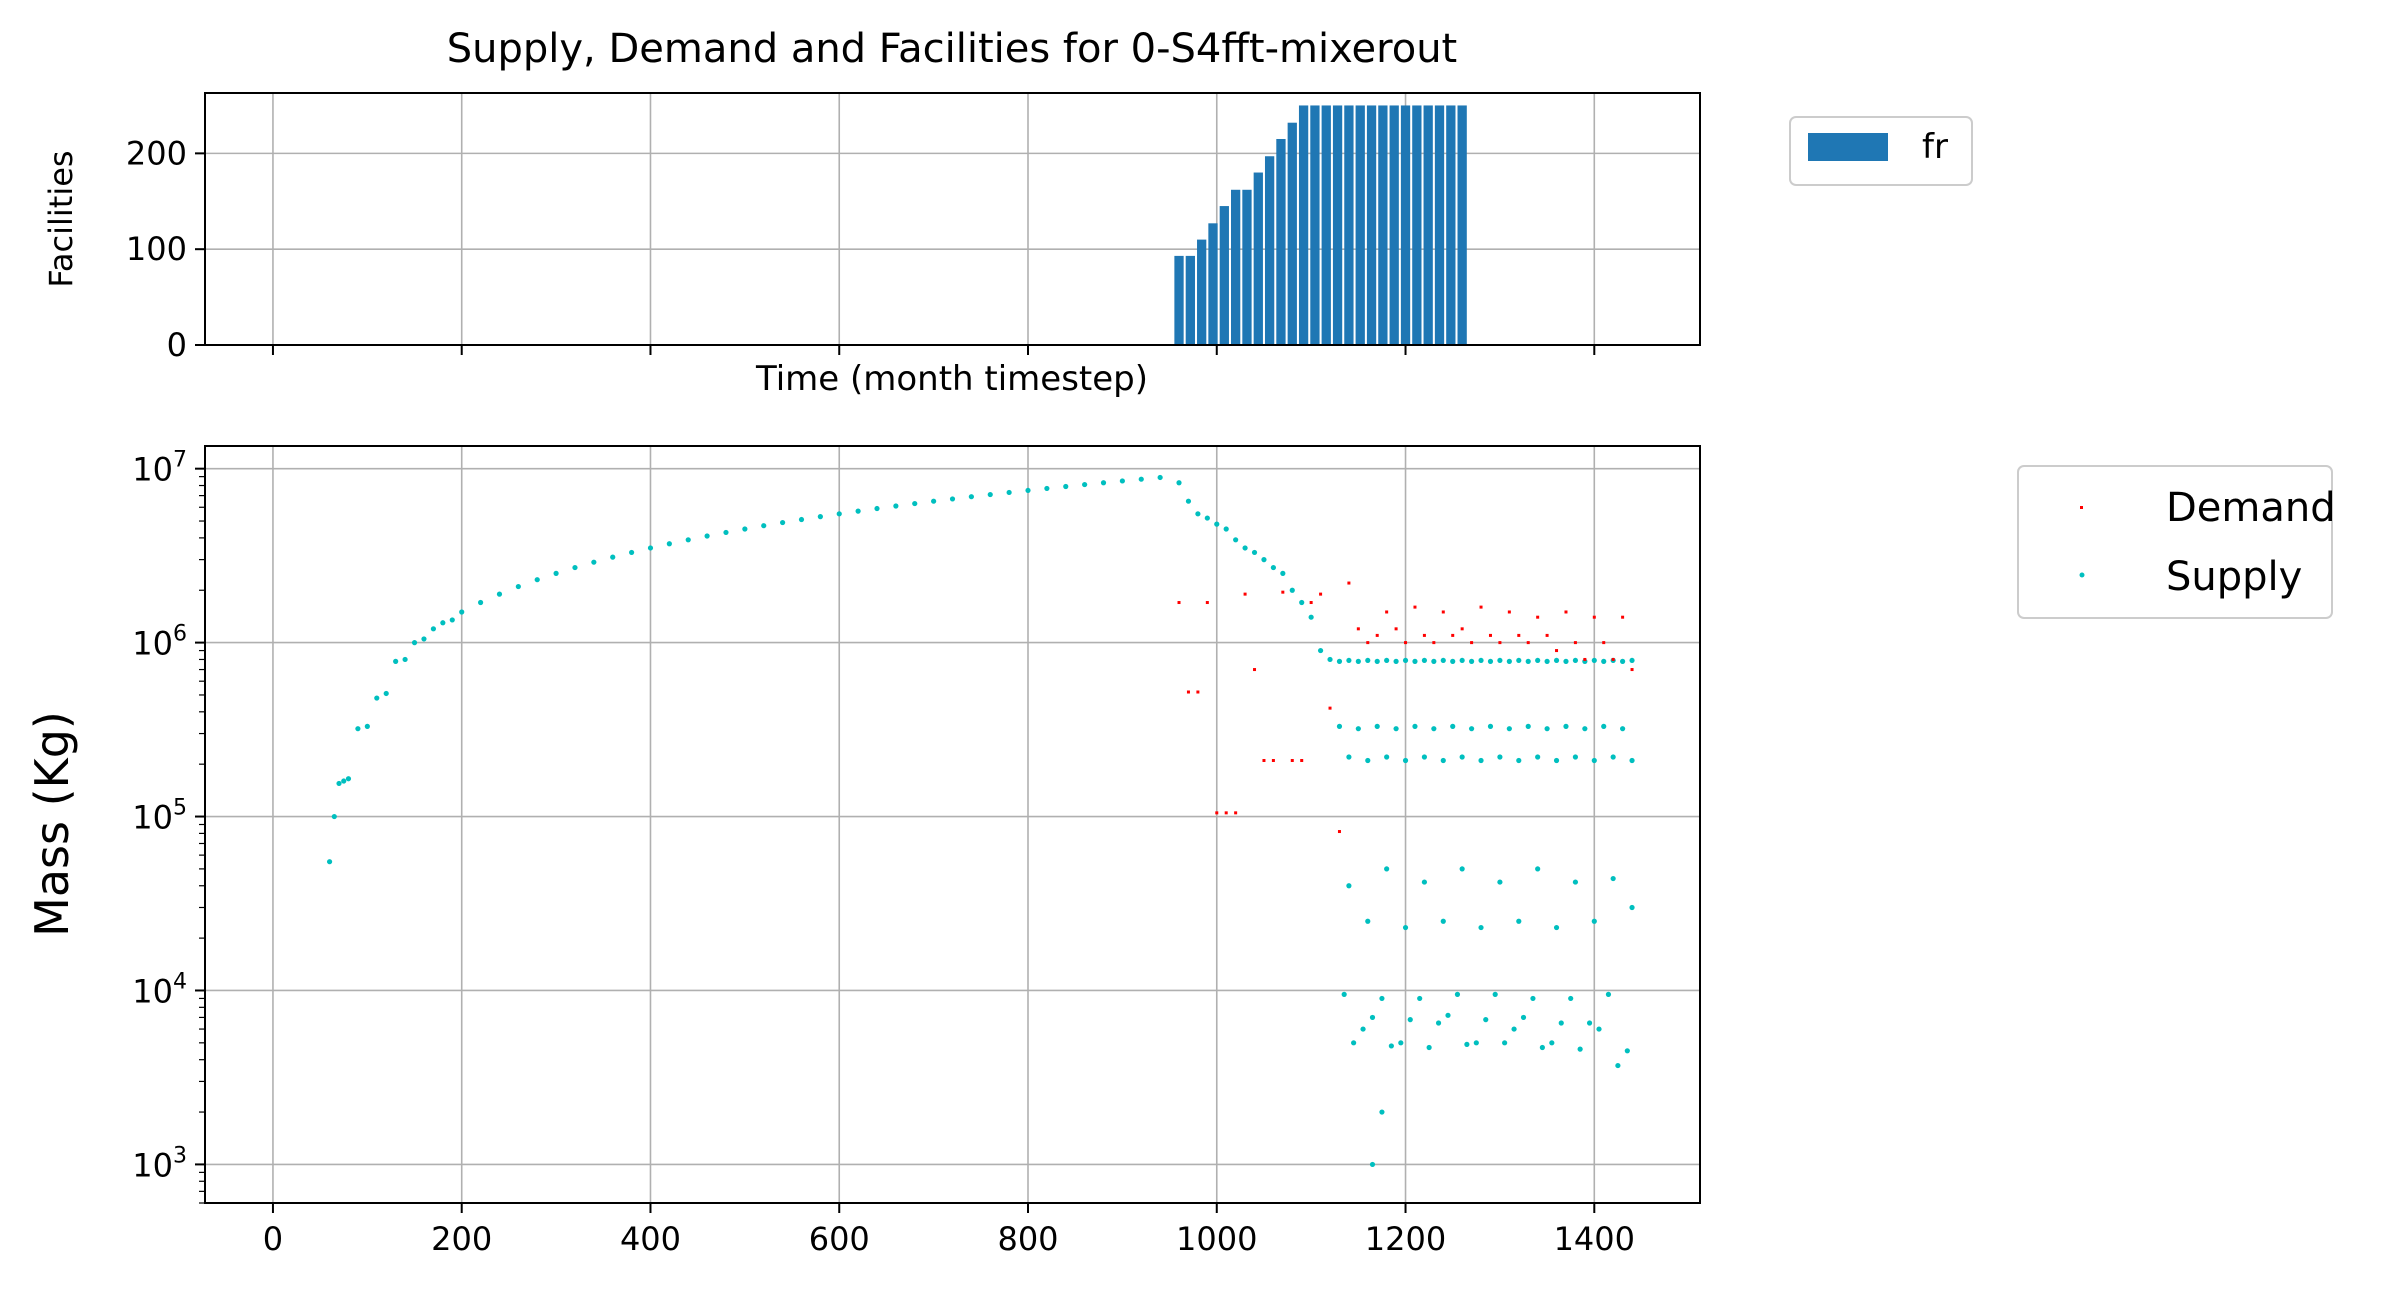 This screenshot has width=2402, height=1300. What do you see at coordinates (159, 642) in the screenshot?
I see `mass-y-tick-label: 106` at bounding box center [159, 642].